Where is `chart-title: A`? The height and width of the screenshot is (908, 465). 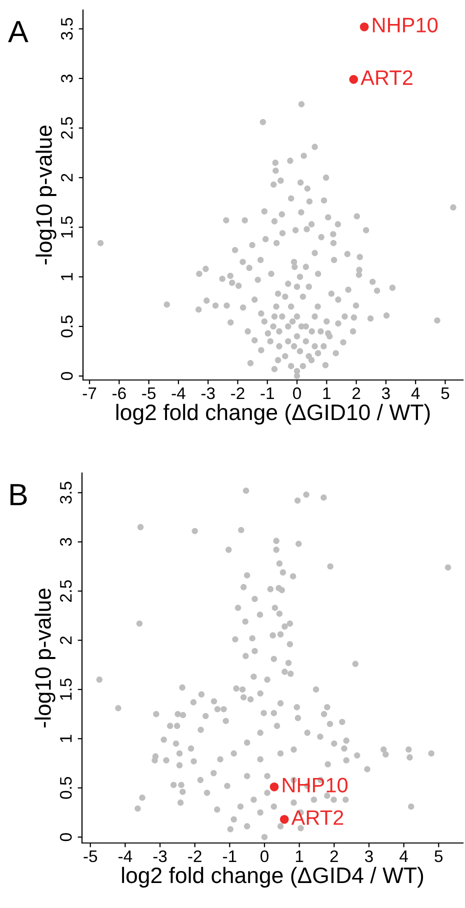
chart-title: A is located at coordinates (18, 31).